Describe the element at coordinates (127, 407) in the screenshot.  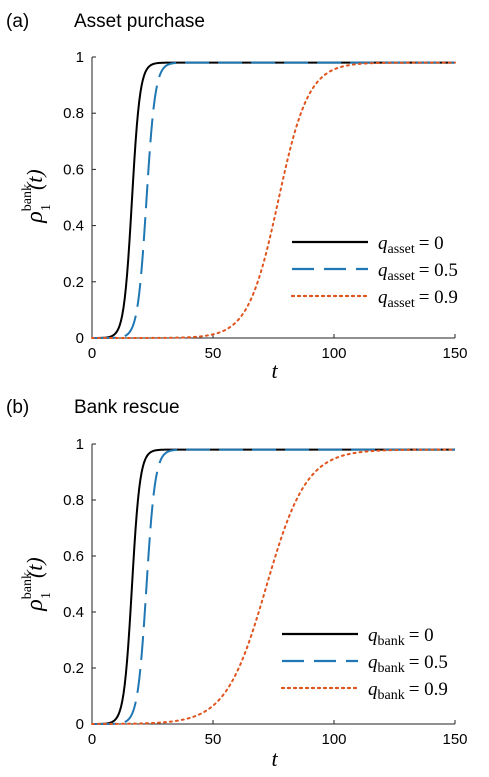
I see `panel-b-title: Bank rescue` at that location.